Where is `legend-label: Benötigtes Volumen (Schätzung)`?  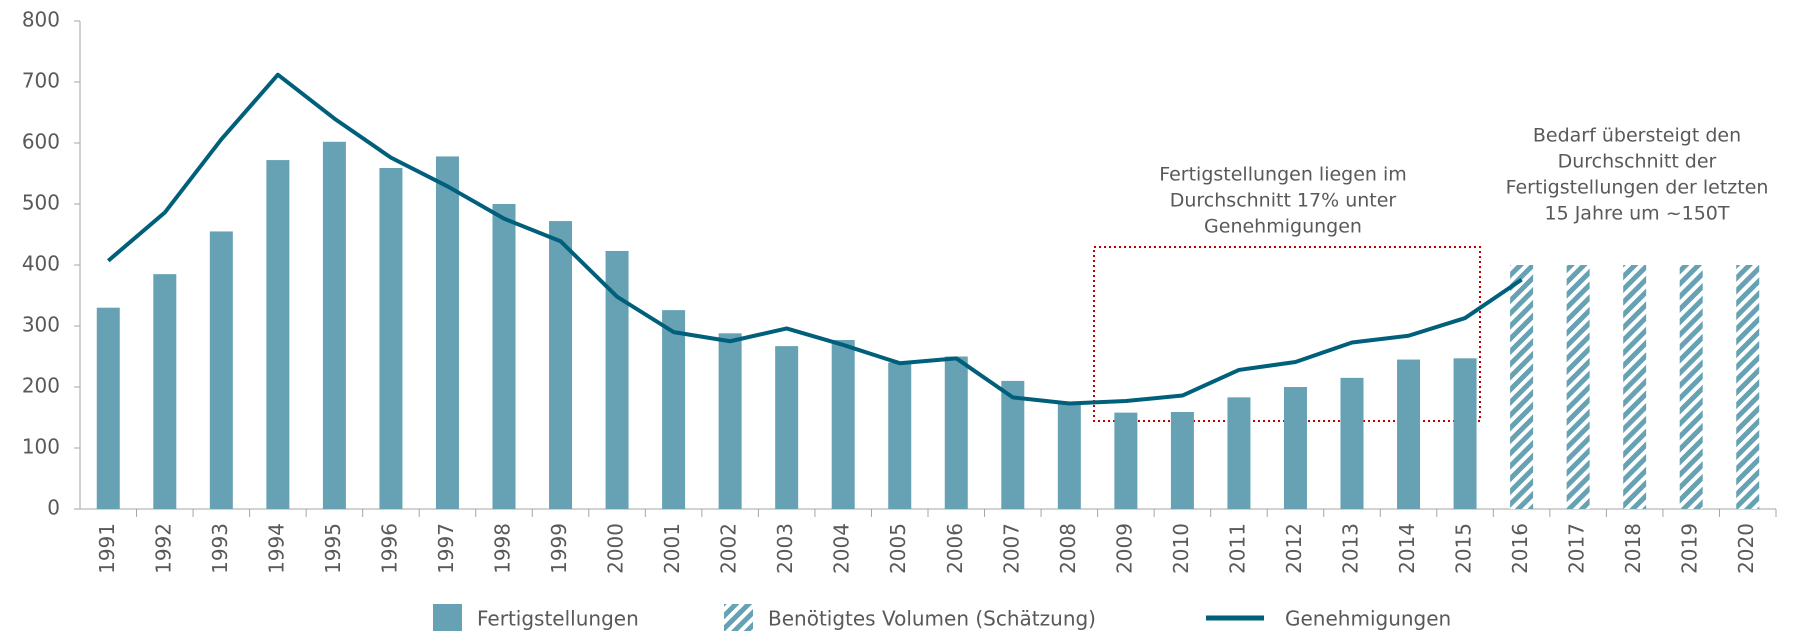
legend-label: Benötigtes Volumen (Schätzung) is located at coordinates (932, 619).